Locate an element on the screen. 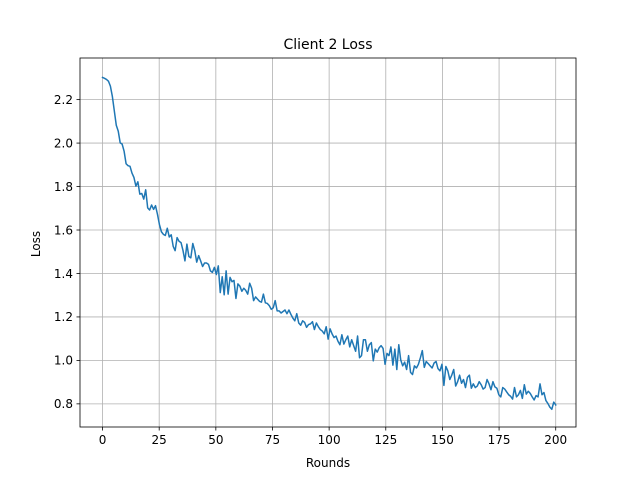 The width and height of the screenshot is (640, 480). x-tick-label: 75 is located at coordinates (272, 440).